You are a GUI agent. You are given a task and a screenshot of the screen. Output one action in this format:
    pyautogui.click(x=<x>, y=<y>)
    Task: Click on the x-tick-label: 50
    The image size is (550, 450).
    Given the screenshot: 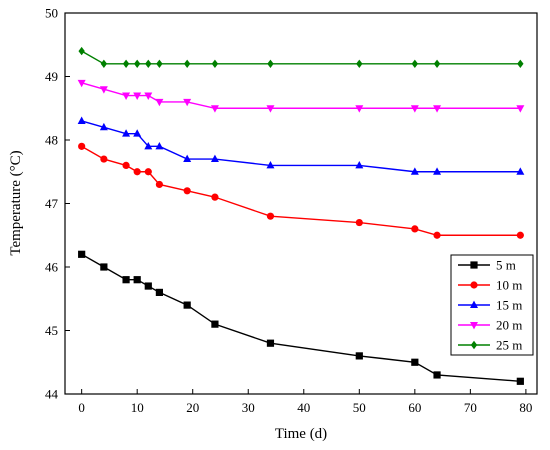 What is the action you would take?
    pyautogui.click(x=359, y=407)
    